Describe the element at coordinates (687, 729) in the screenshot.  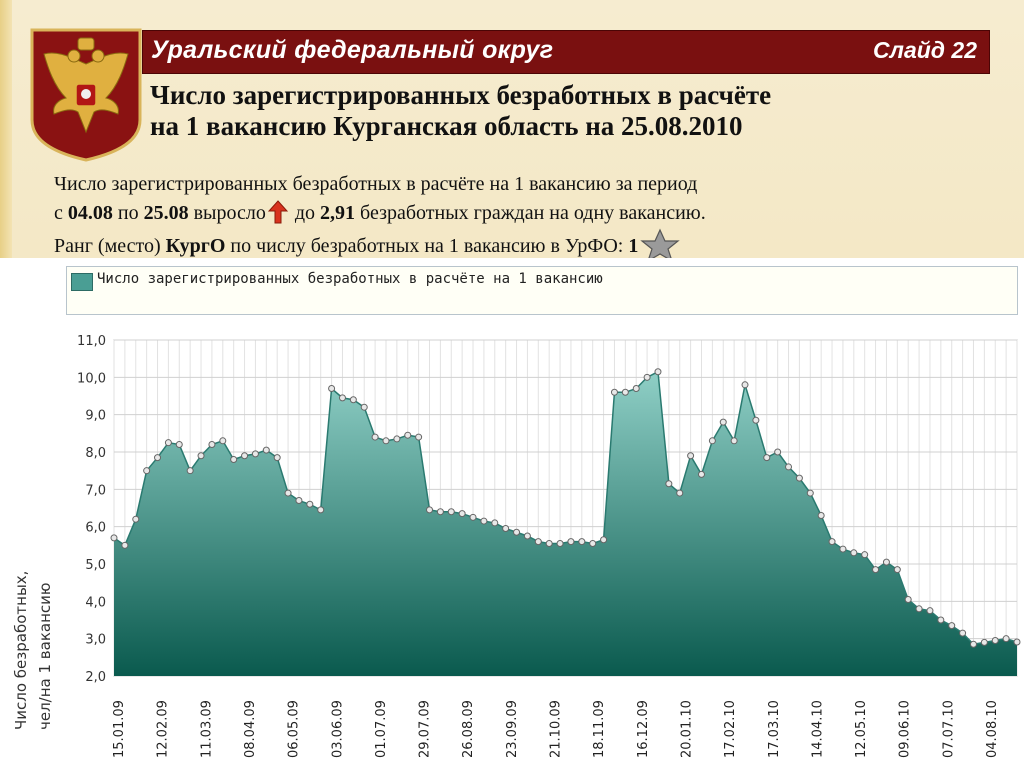
I see `x-tick-label: 20.01.10` at that location.